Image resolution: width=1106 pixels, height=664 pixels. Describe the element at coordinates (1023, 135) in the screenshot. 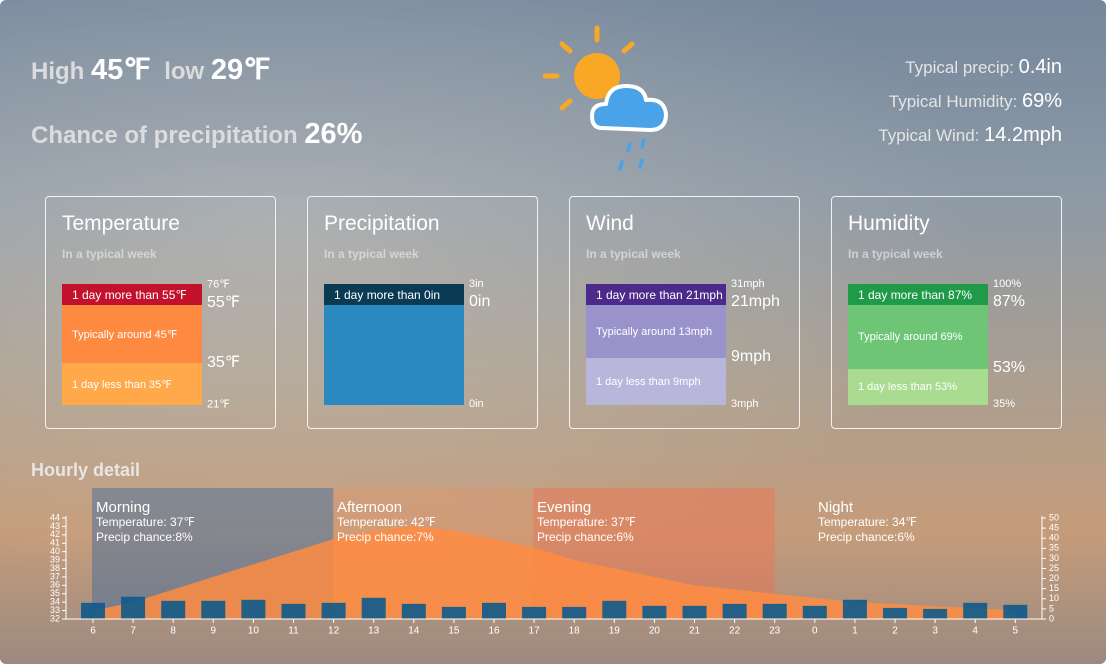

I see `typical-value: 14.2mph` at that location.